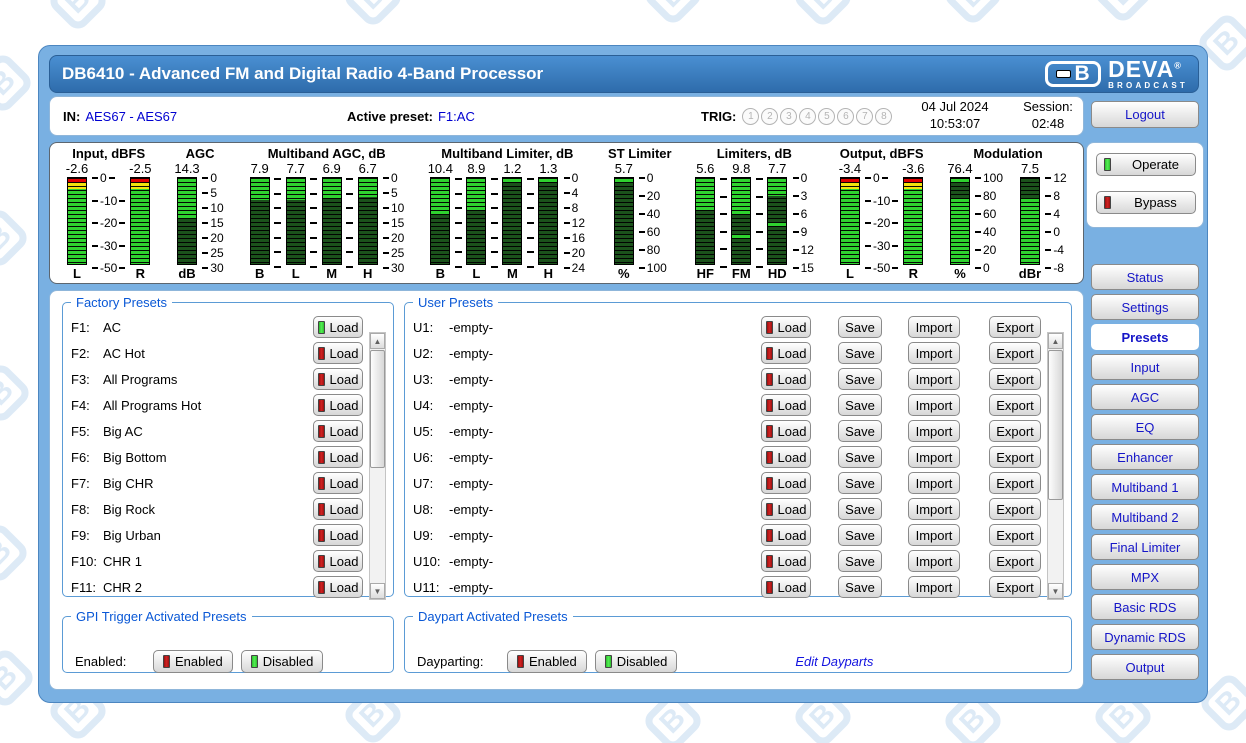 This screenshot has height=743, width=1246. I want to click on trig-button-4: 4, so click(808, 116).